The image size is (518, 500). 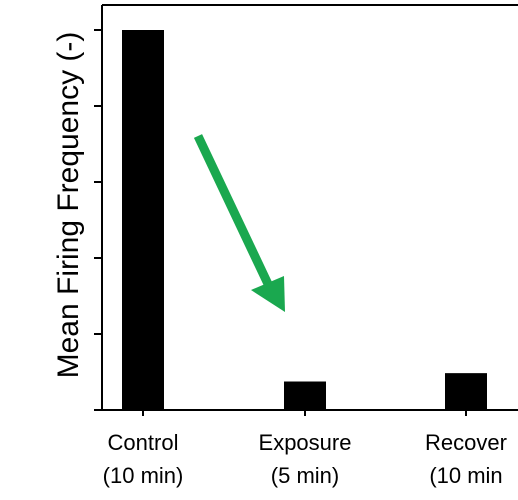 What do you see at coordinates (143, 442) in the screenshot?
I see `x-tick-label-0-line1: Control` at bounding box center [143, 442].